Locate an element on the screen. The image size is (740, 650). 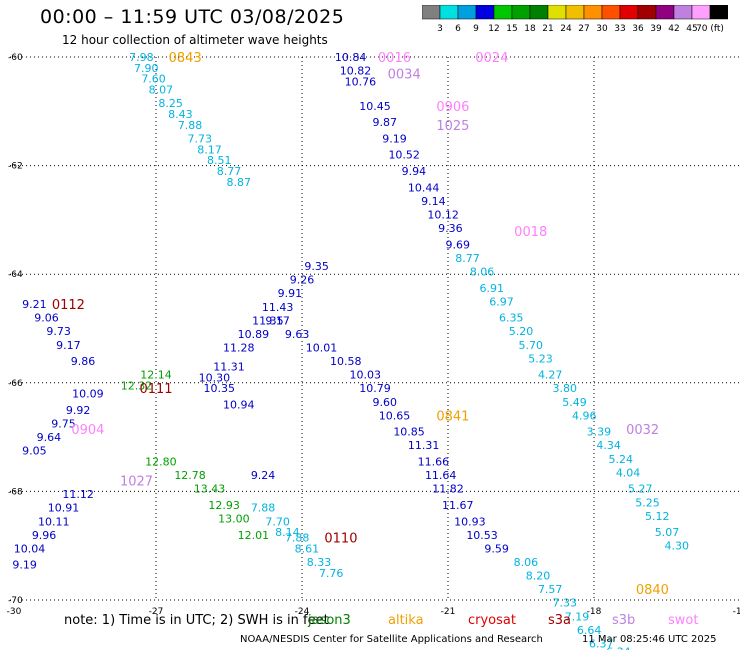
wave-height-label: 11.64 is located at coordinates (441, 475).